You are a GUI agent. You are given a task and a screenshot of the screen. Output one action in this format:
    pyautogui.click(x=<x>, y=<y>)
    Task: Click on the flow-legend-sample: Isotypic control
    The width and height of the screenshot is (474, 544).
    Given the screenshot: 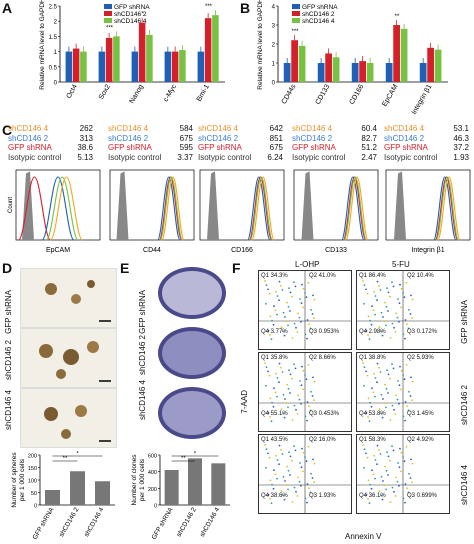 What is the action you would take?
    pyautogui.click(x=225, y=157)
    